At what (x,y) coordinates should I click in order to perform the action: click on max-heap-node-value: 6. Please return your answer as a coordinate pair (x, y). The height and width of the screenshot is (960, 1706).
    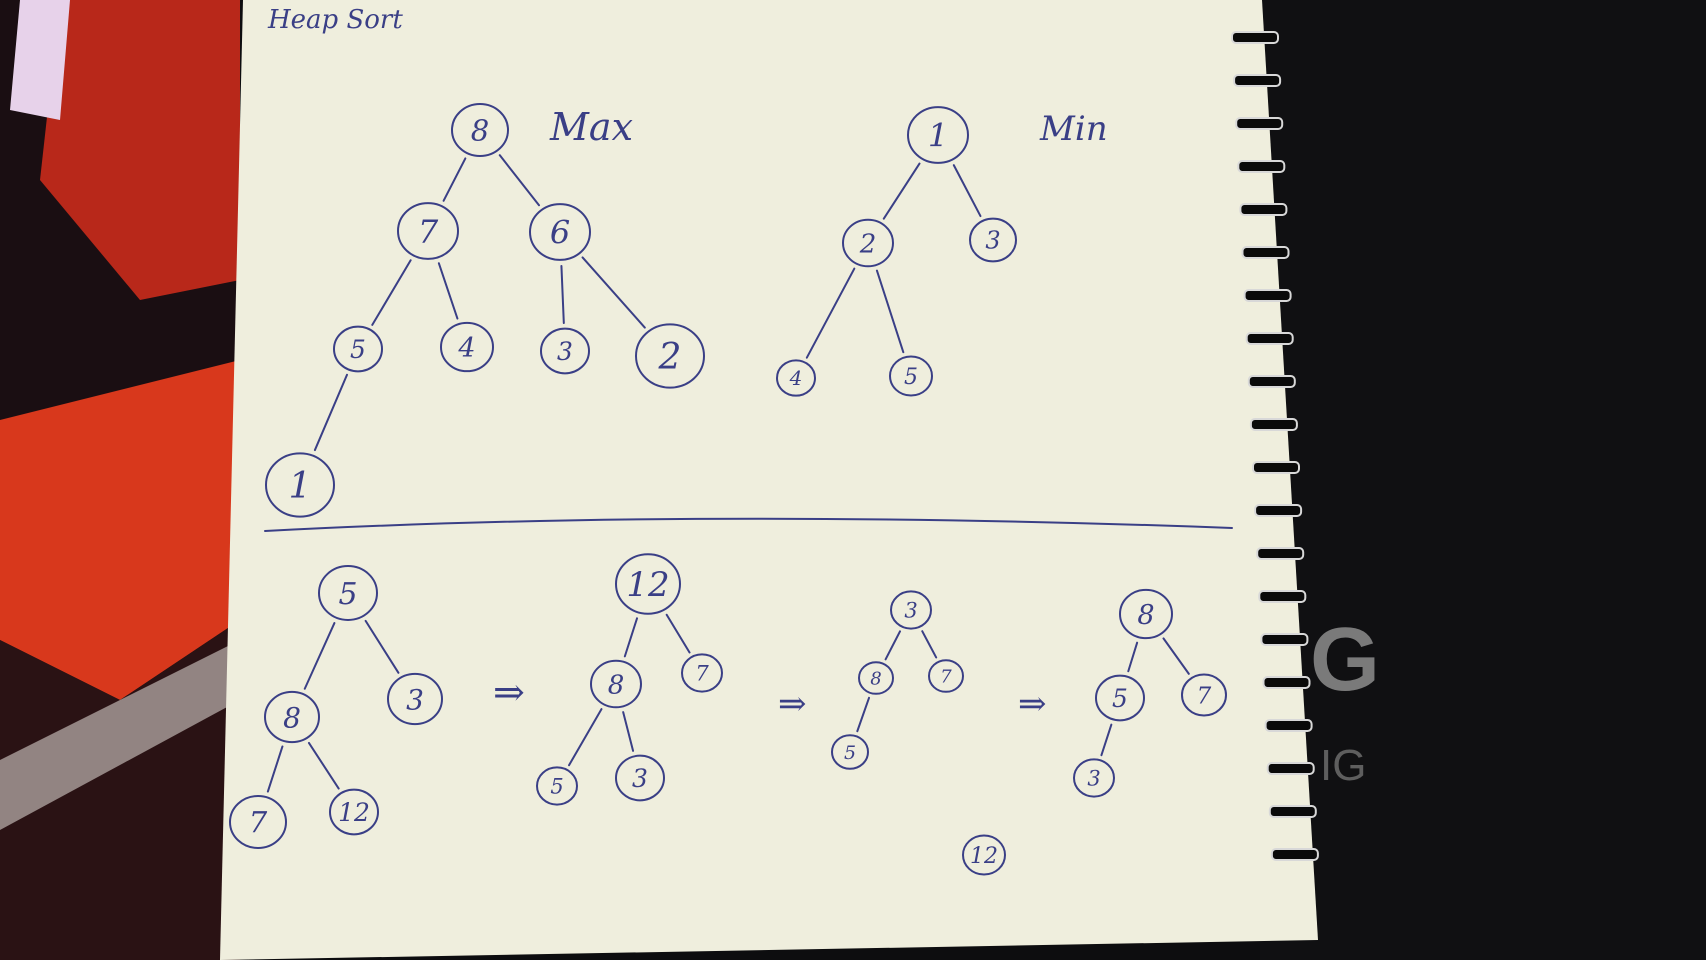
    Looking at the image, I should click on (560, 232).